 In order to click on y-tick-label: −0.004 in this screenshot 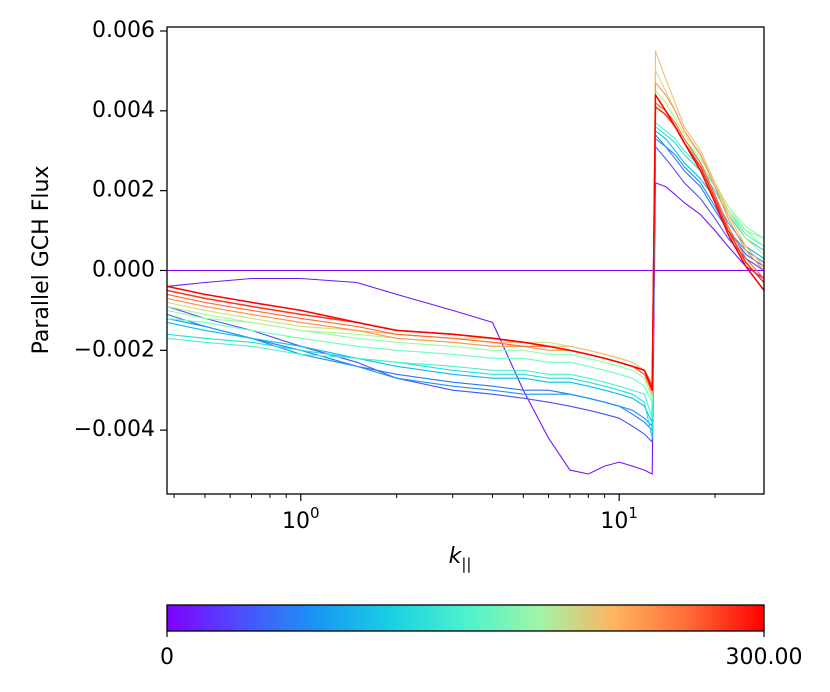, I will do `click(114, 429)`.